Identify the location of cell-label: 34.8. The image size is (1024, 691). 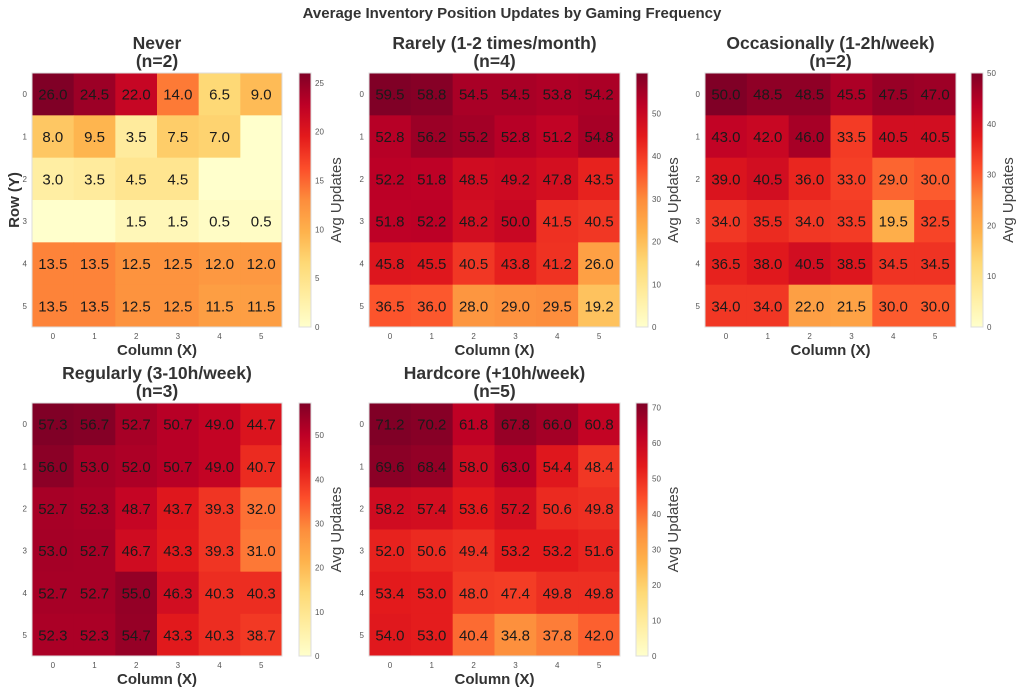
(515, 635).